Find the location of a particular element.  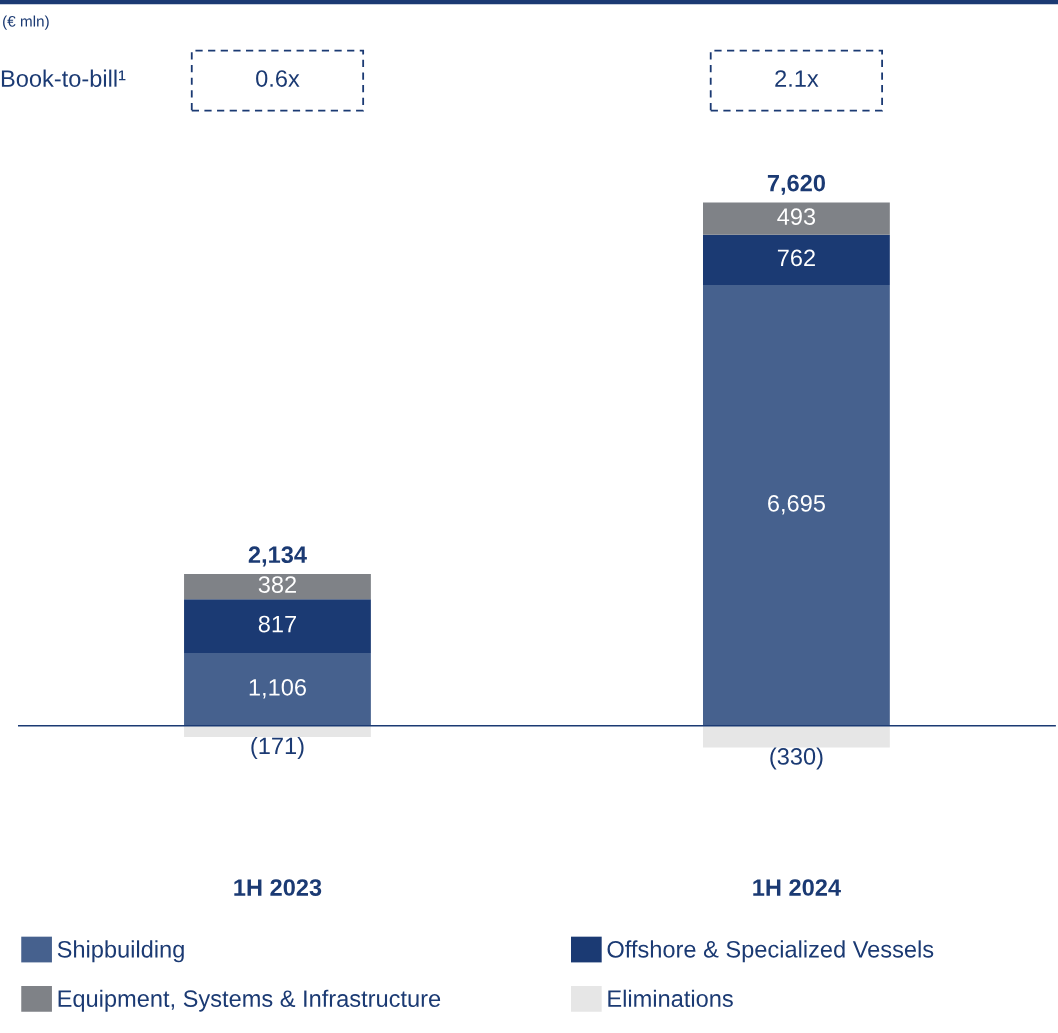

x-tick-label: 1H 2024 is located at coordinates (797, 887).